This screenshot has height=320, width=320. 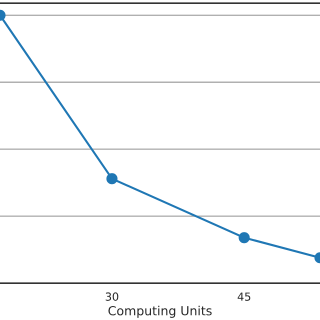 I want to click on x-tick-label: 45, so click(x=244, y=296).